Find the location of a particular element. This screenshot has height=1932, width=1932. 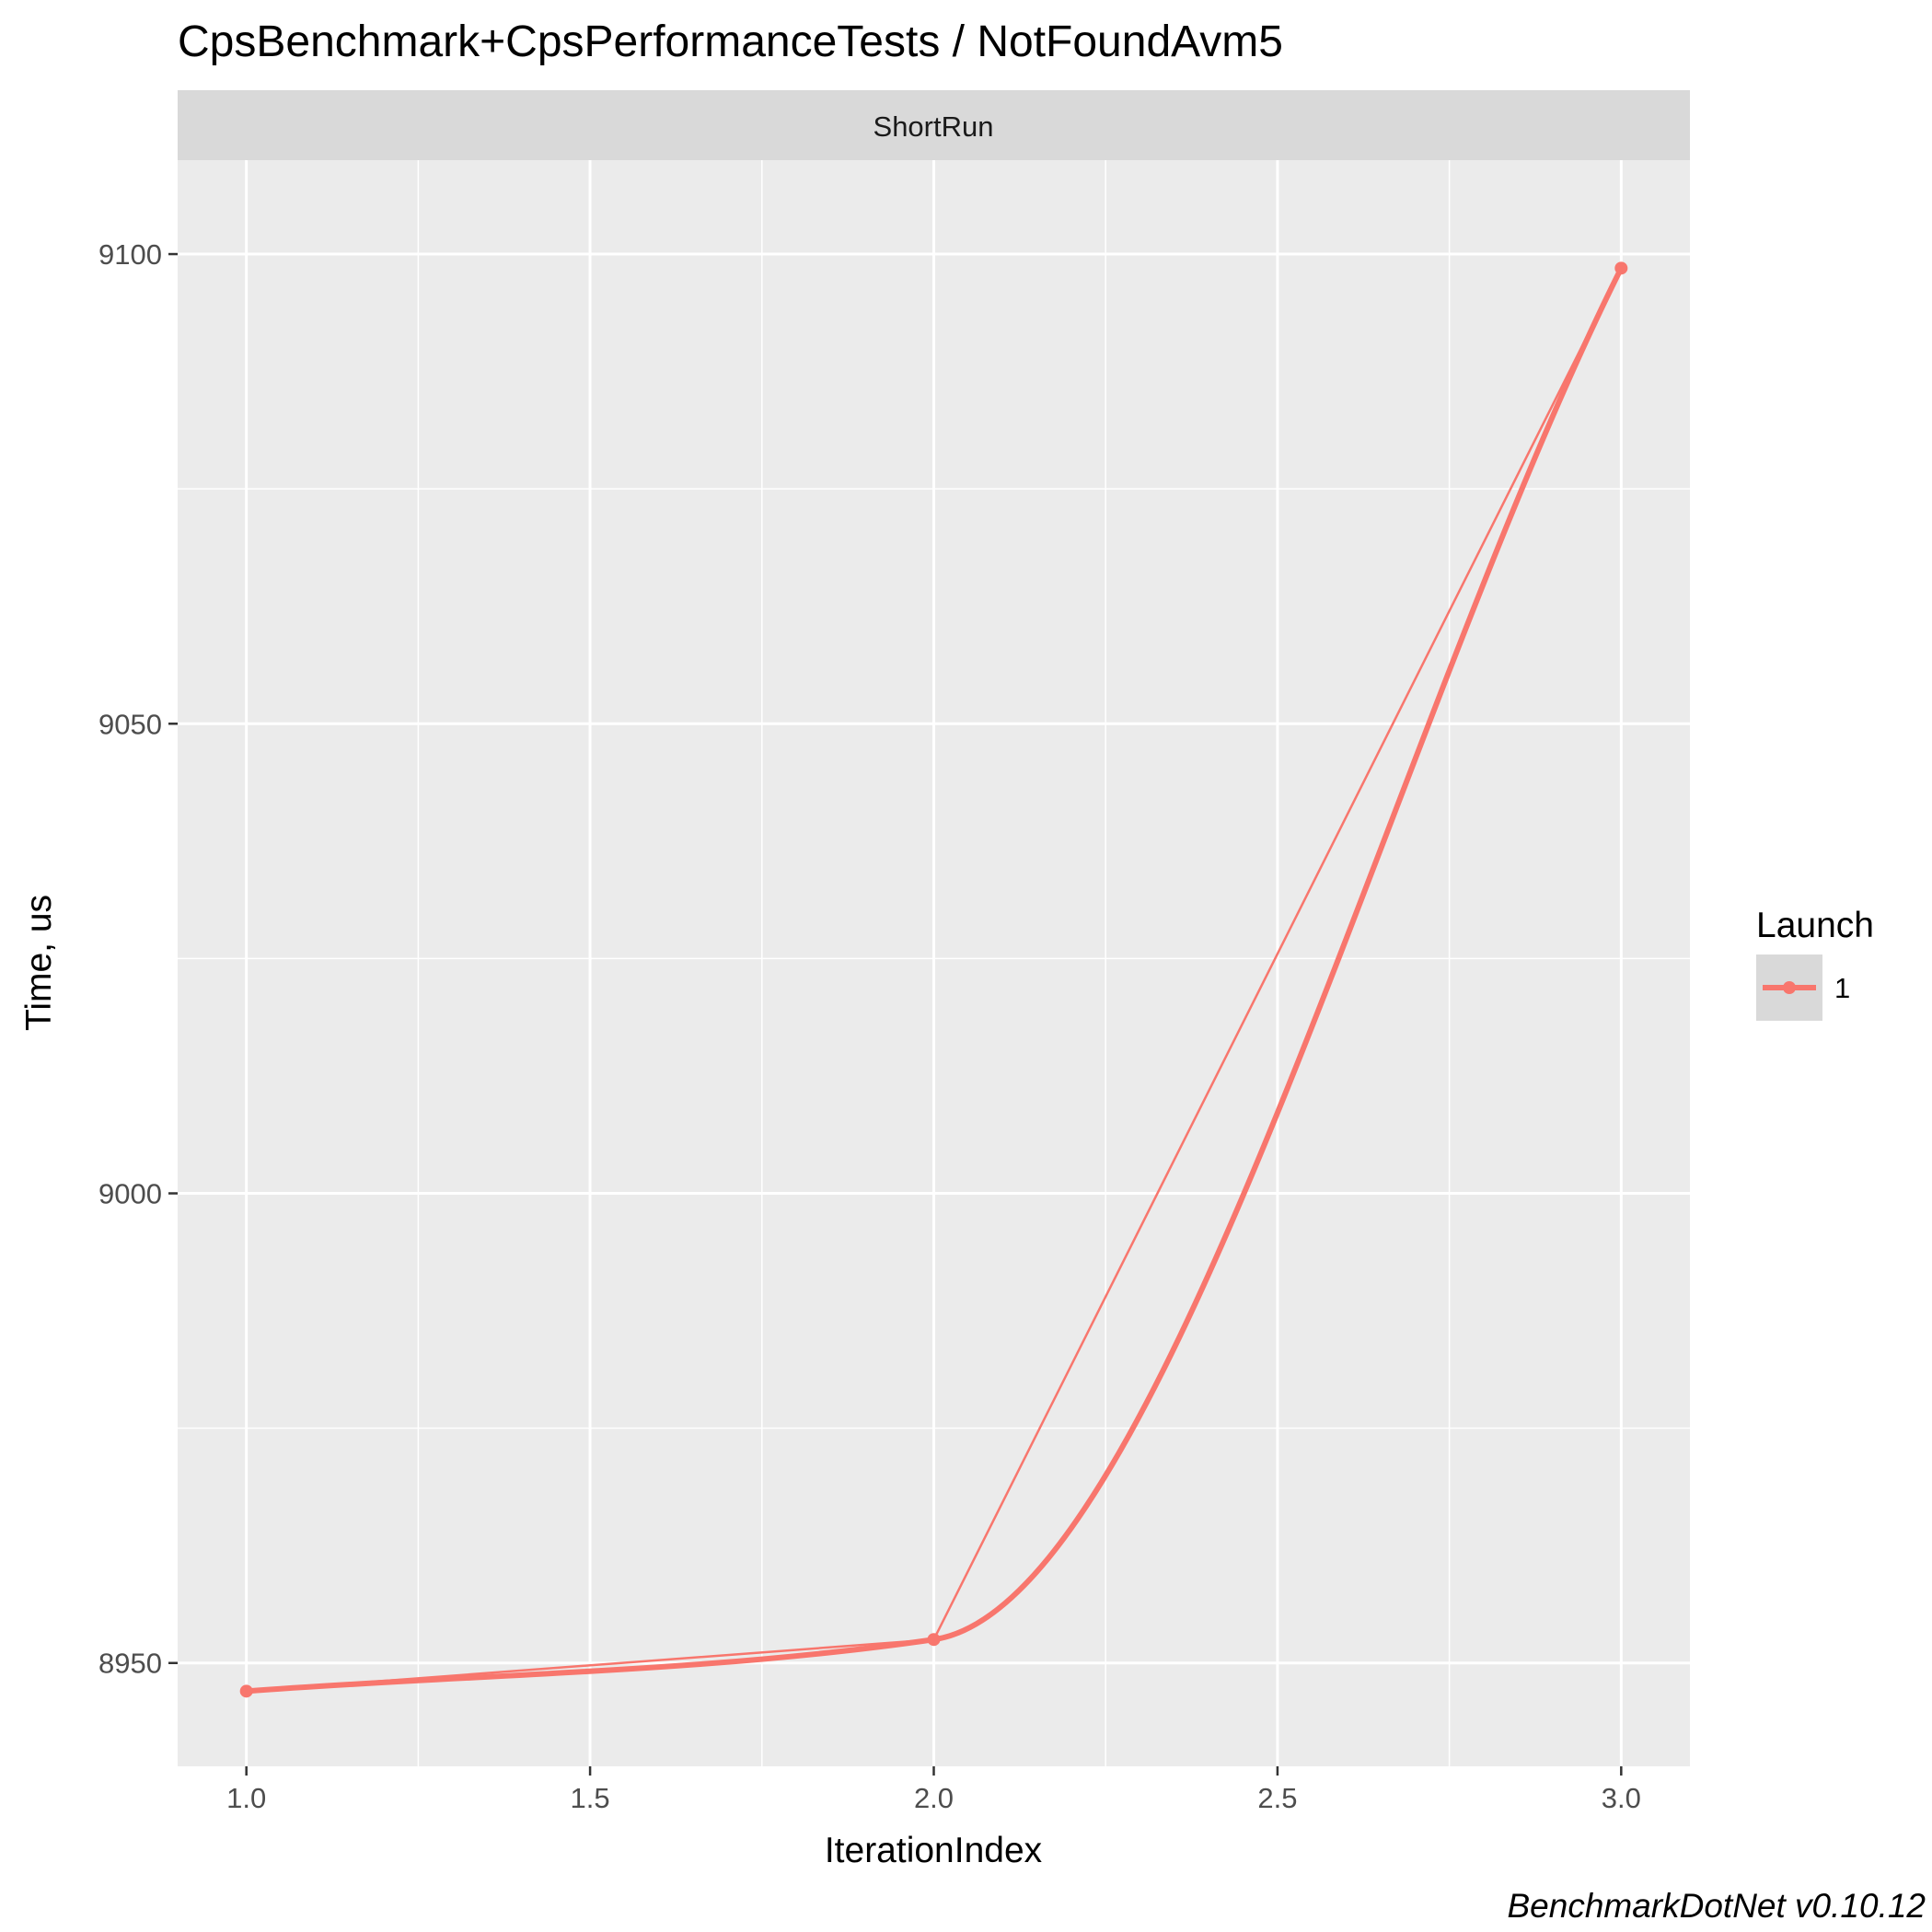

x-tick-label: 2.5 is located at coordinates (1277, 1798).